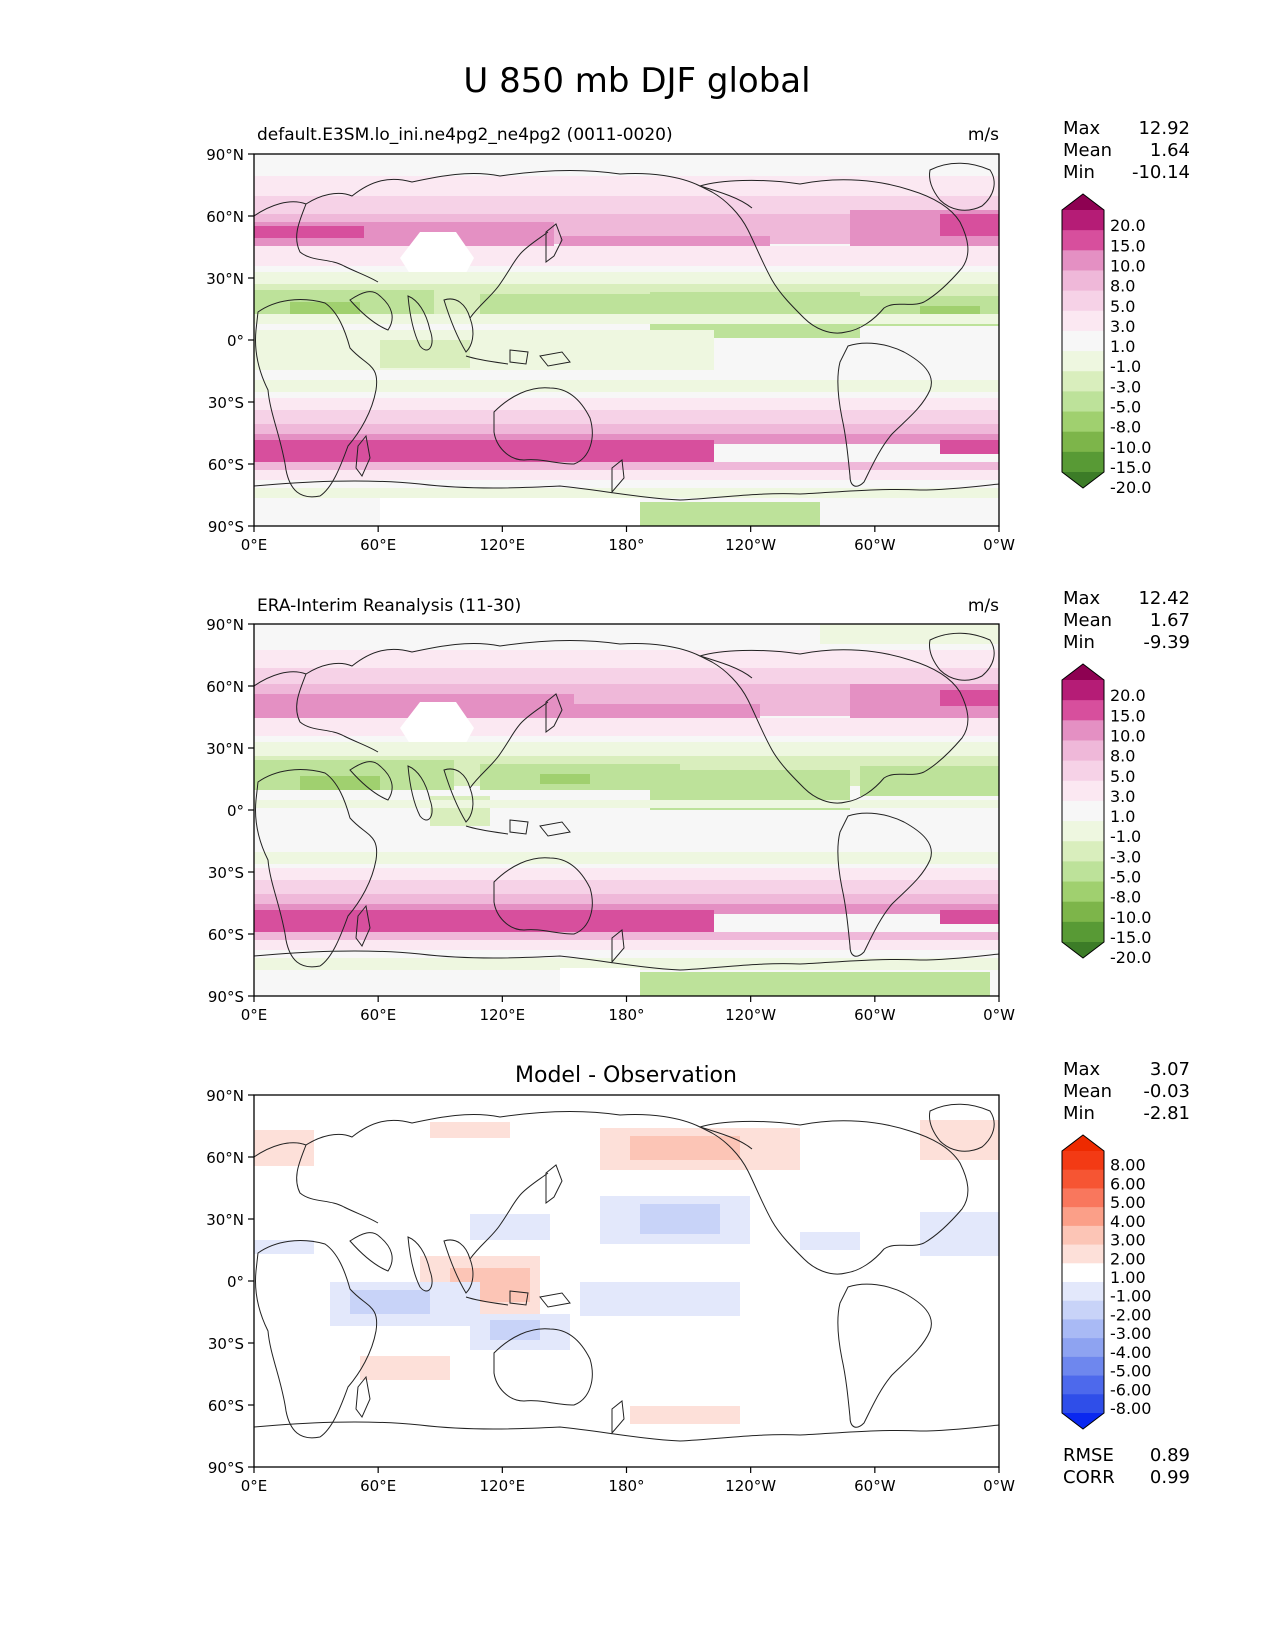 The width and height of the screenshot is (1275, 1650). I want to click on stat-value-min: -10.14, so click(1161, 172).